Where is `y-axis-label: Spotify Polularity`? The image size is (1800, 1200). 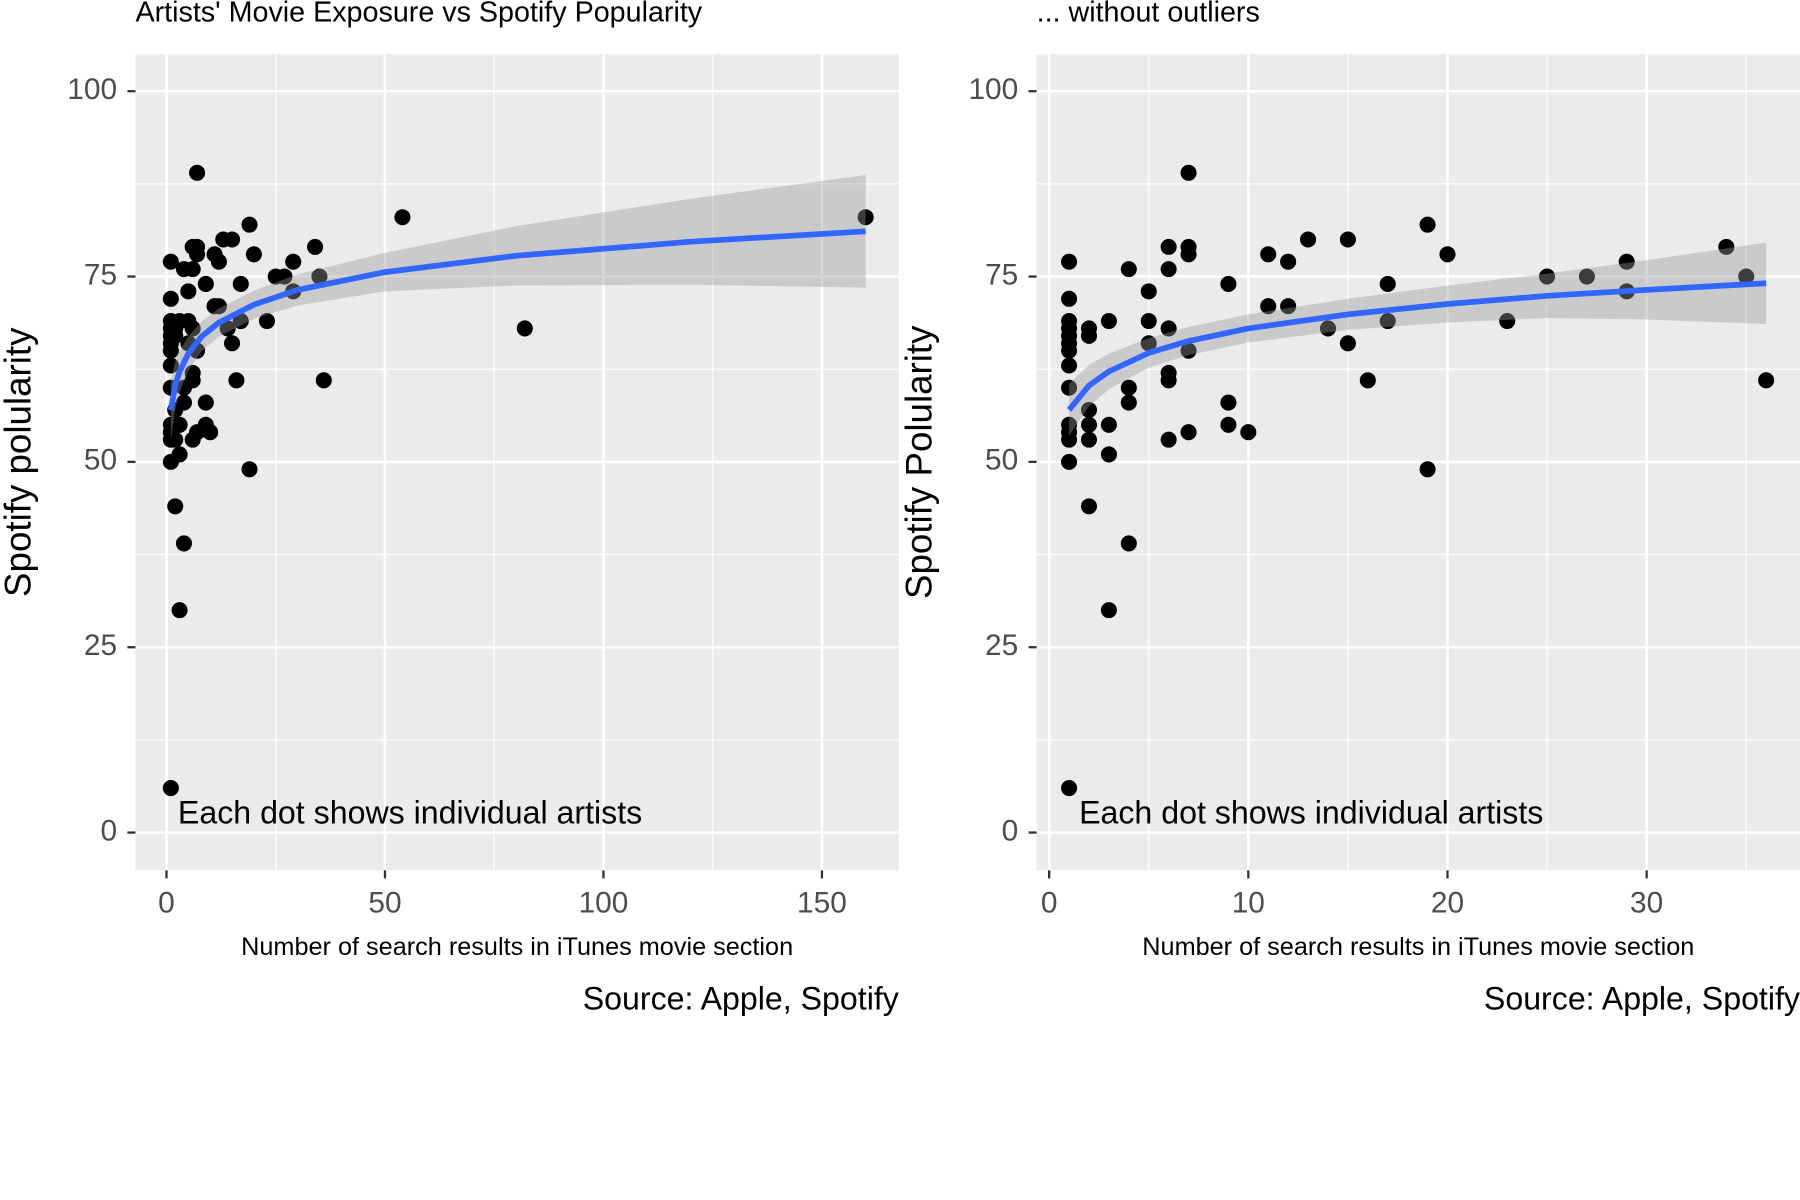
y-axis-label: Spotify Polularity is located at coordinates (919, 462).